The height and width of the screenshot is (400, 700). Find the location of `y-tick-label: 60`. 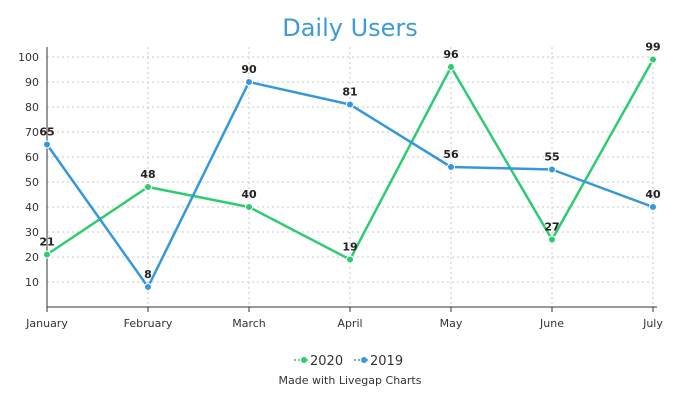

y-tick-label: 60 is located at coordinates (32, 157).